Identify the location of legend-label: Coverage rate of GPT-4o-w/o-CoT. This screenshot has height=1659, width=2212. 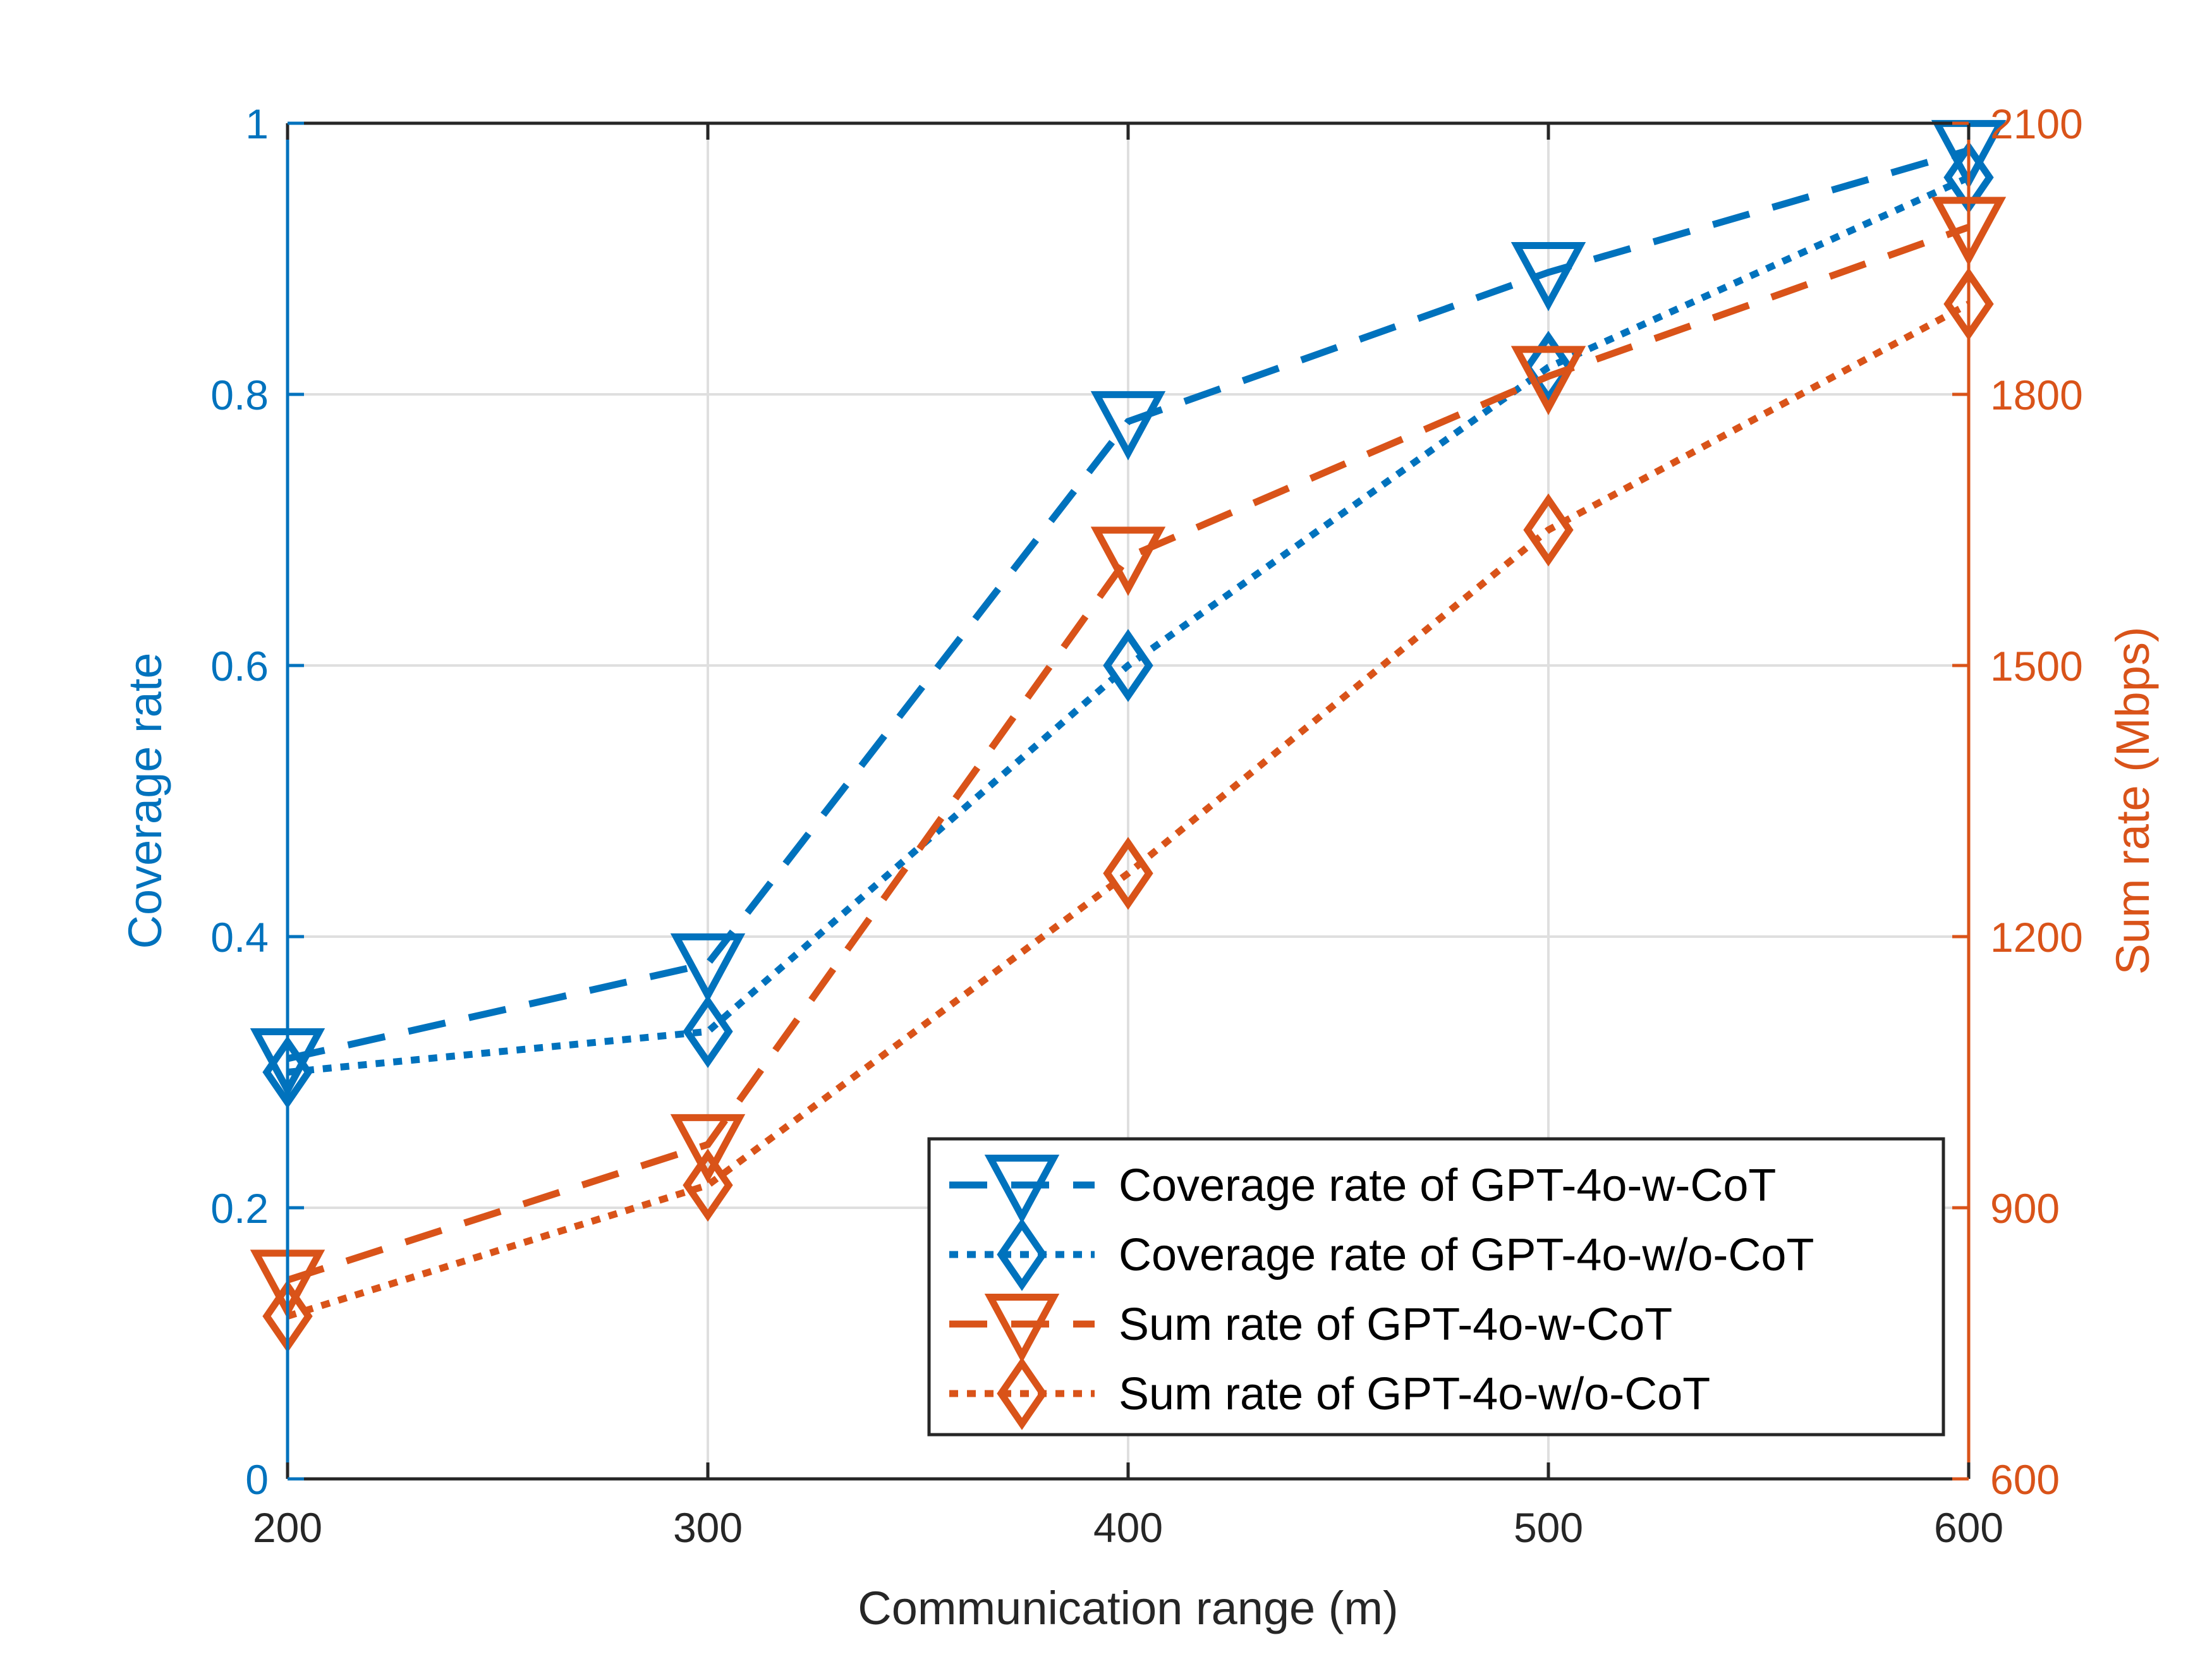
(1467, 1255).